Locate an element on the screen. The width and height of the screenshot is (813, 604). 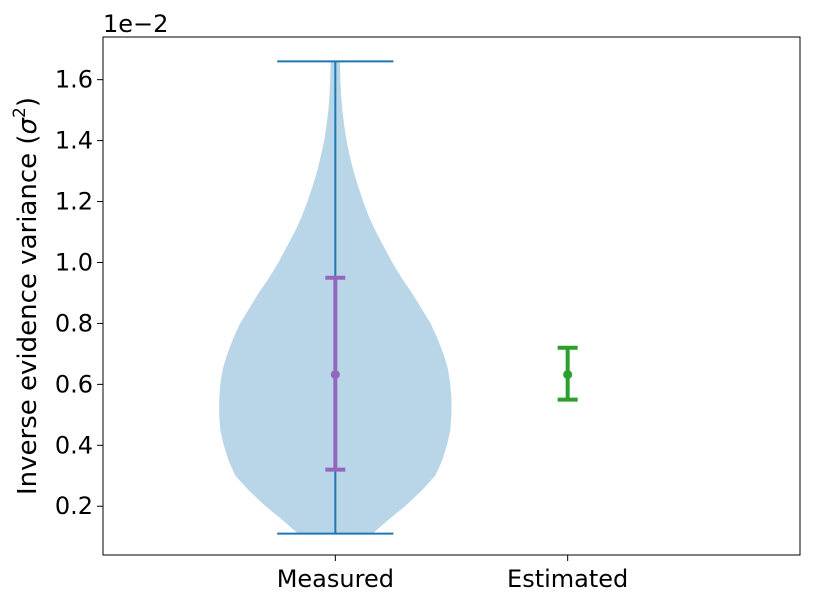
x-tick-label: Estimated is located at coordinates (567, 579).